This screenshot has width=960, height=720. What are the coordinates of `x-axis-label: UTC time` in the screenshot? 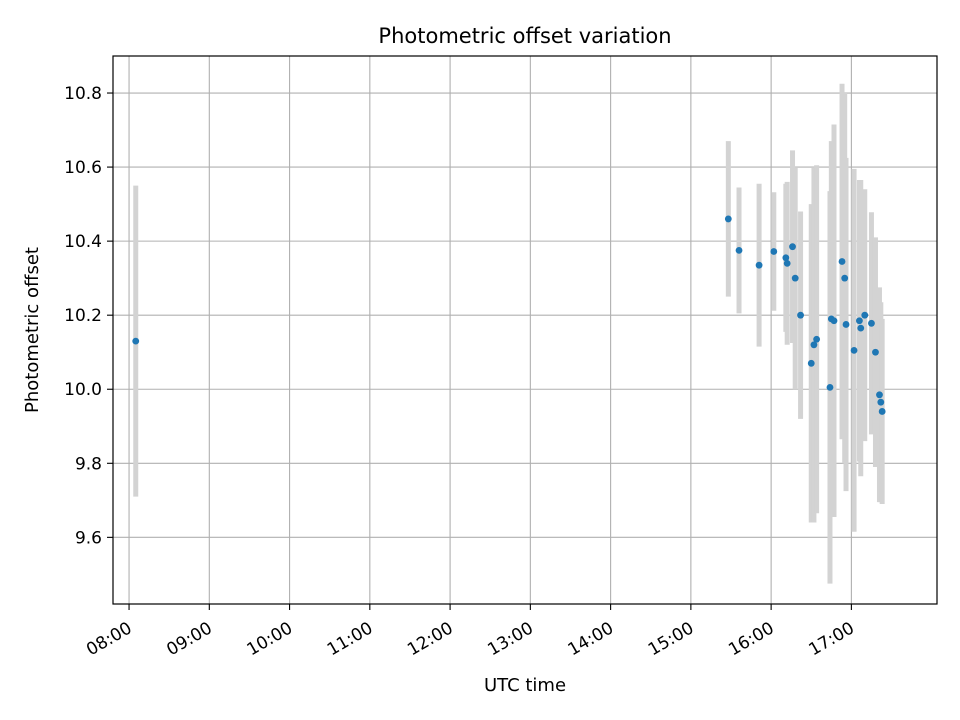 It's located at (525, 685).